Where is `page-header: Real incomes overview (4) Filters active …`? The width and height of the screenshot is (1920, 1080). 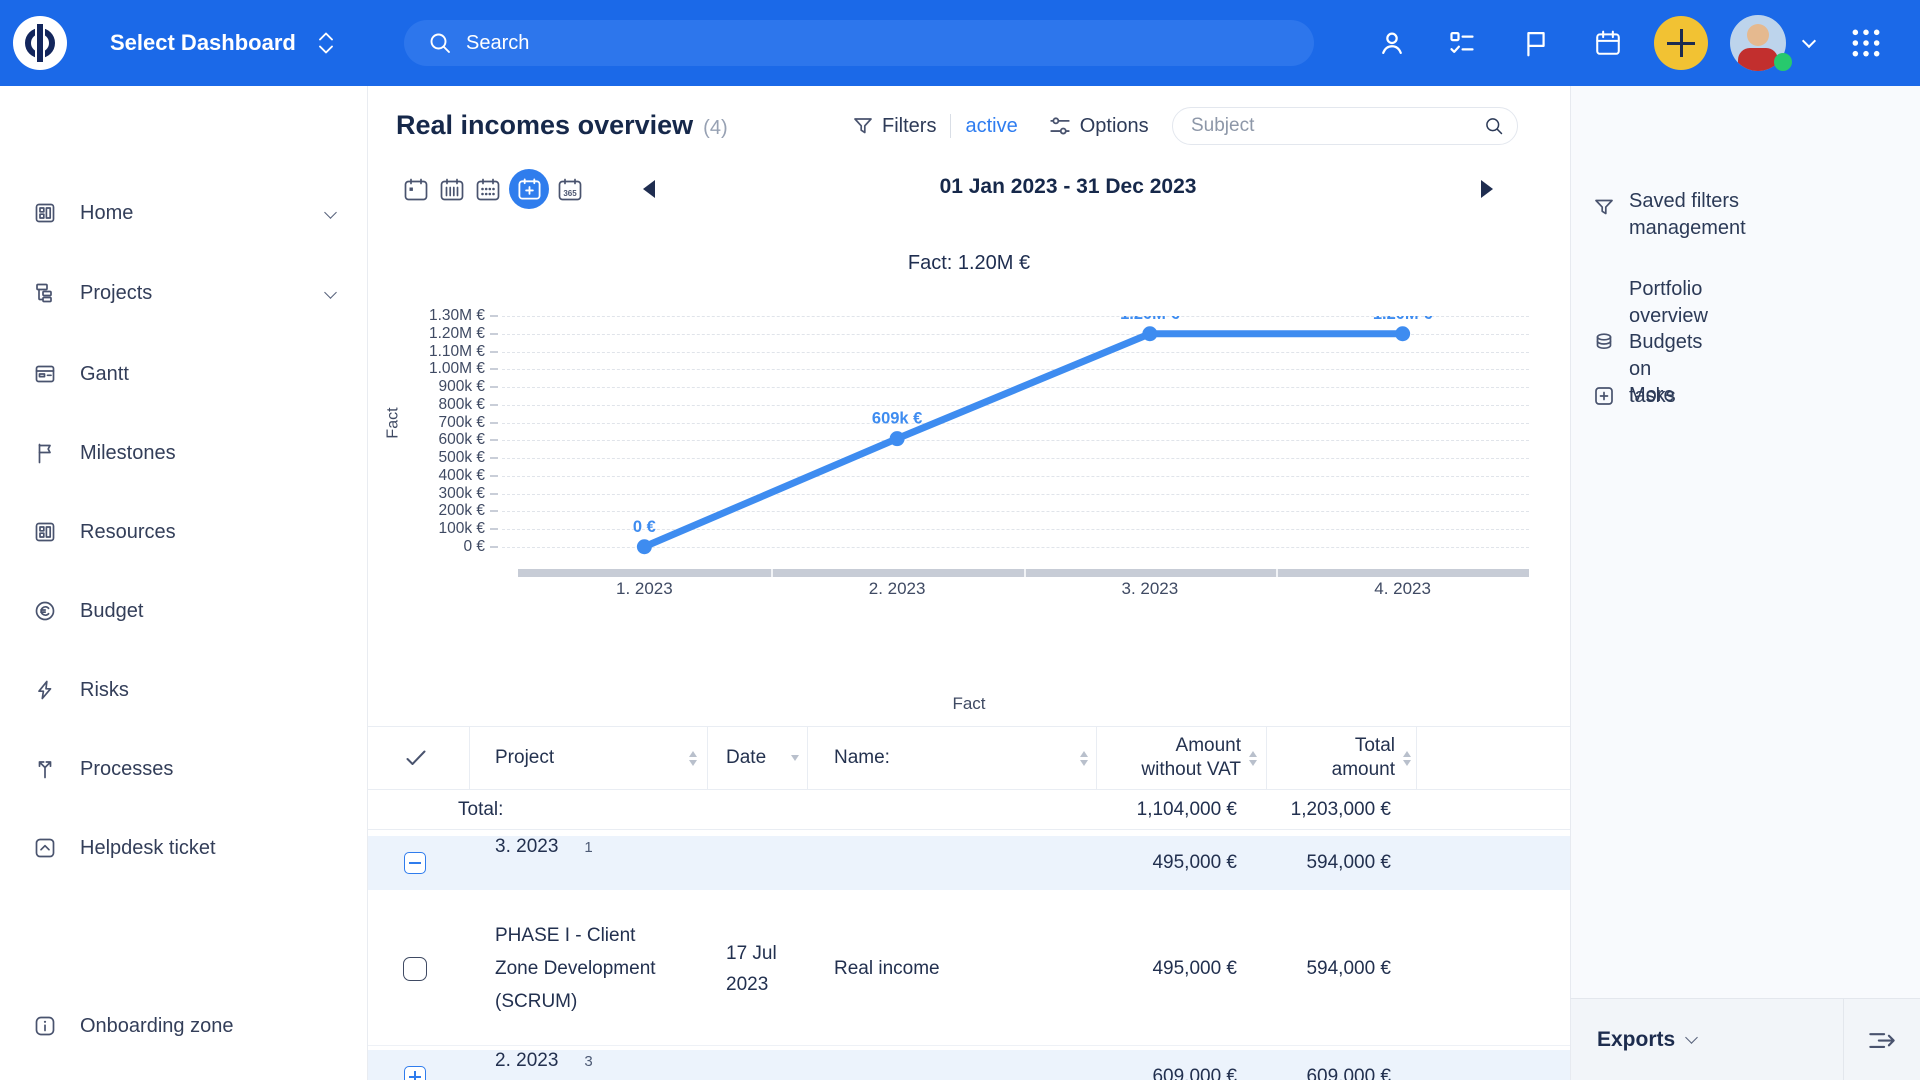 page-header: Real incomes overview (4) Filters active … is located at coordinates (969, 126).